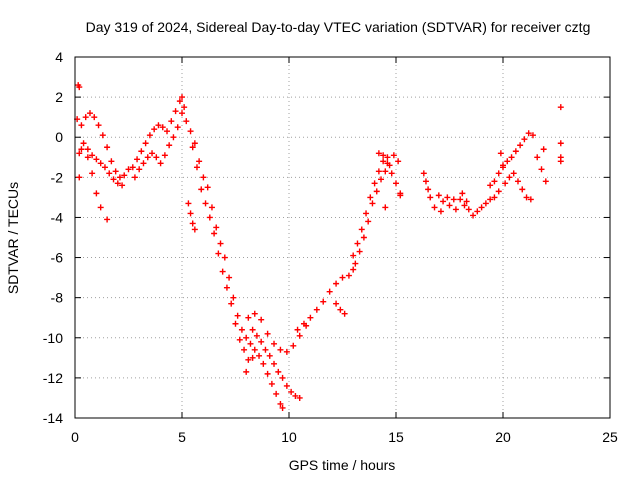 The height and width of the screenshot is (480, 640). What do you see at coordinates (57, 258) in the screenshot?
I see `y-tick-label: -6` at bounding box center [57, 258].